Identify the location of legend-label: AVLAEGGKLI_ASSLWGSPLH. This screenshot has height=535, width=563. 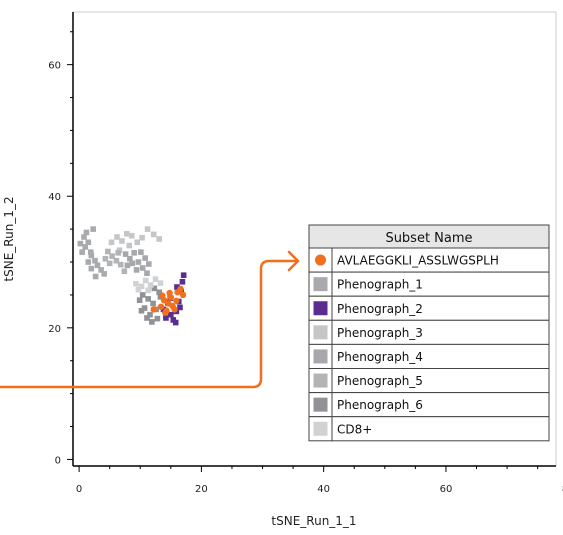
(418, 261).